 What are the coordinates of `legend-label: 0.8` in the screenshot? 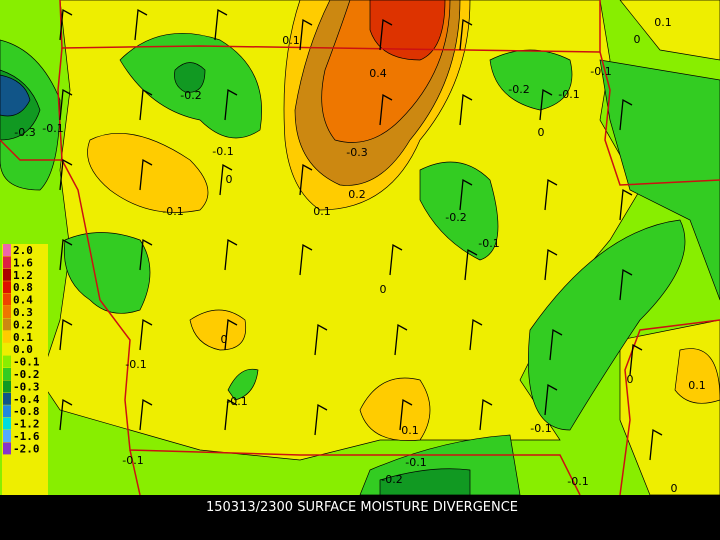 It's located at (23, 287).